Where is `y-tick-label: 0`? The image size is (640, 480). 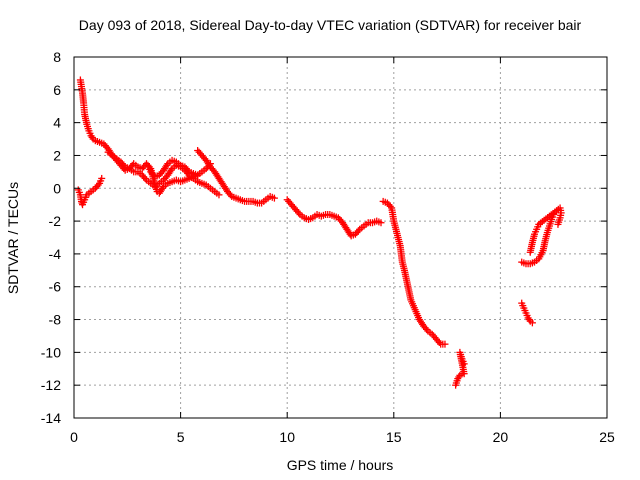 y-tick-label: 0 is located at coordinates (57, 188).